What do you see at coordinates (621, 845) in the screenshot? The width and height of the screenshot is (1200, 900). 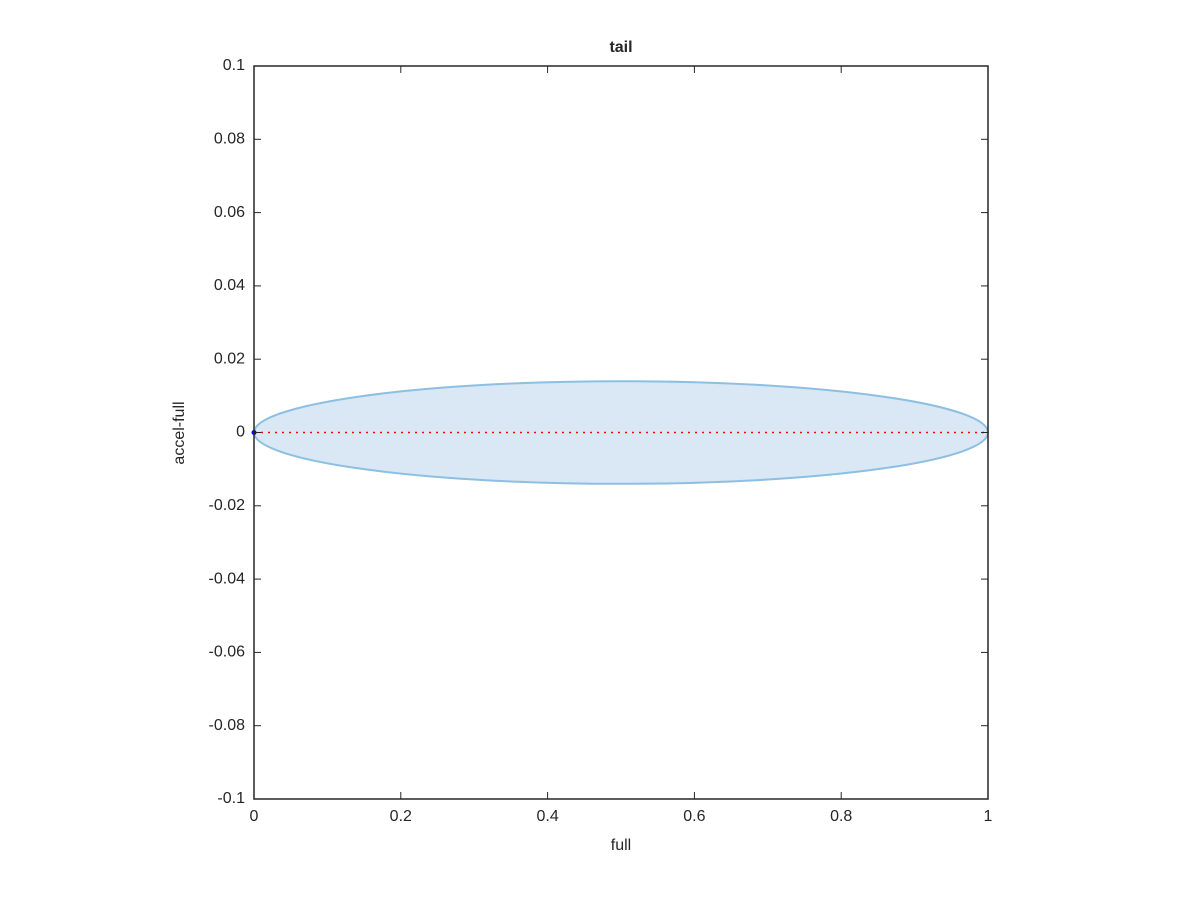 I see `x-axis-label: full` at bounding box center [621, 845].